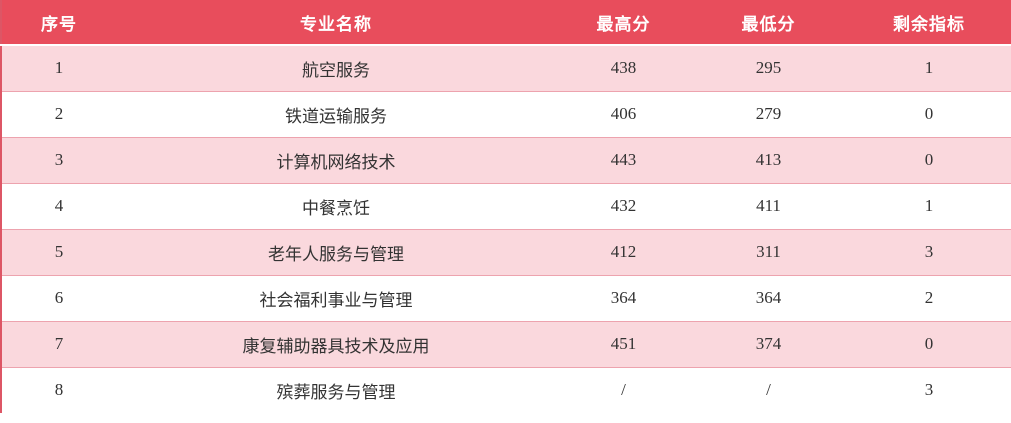 The image size is (1011, 423). Describe the element at coordinates (928, 23) in the screenshot. I see `column-header-remaining-quota: 剩余指标` at that location.